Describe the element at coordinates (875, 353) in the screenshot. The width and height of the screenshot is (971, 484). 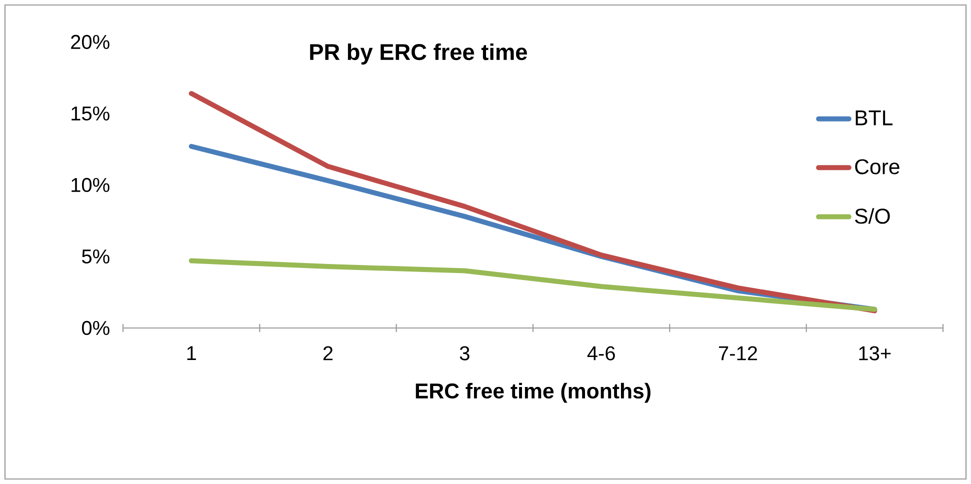
I see `x-tick-label: 13+` at that location.